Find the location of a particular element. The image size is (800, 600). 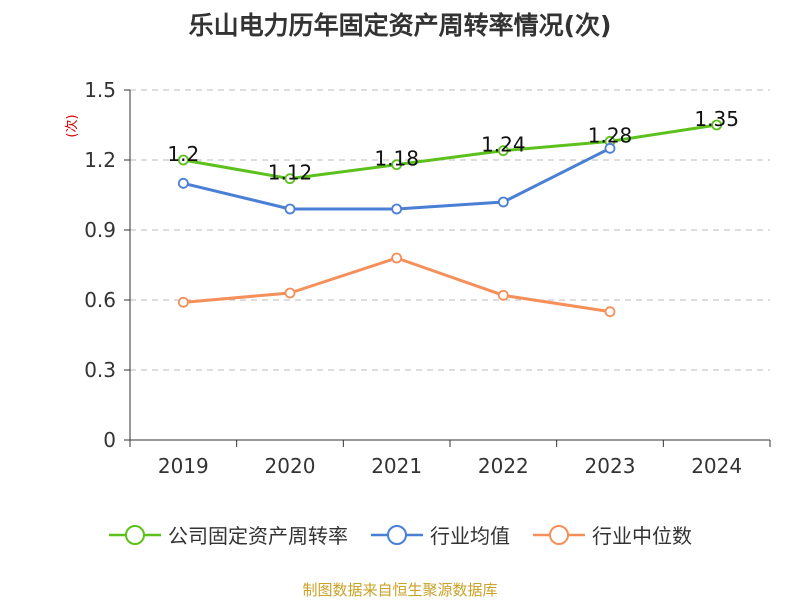

legend-item: 行业均值 is located at coordinates (440, 534).